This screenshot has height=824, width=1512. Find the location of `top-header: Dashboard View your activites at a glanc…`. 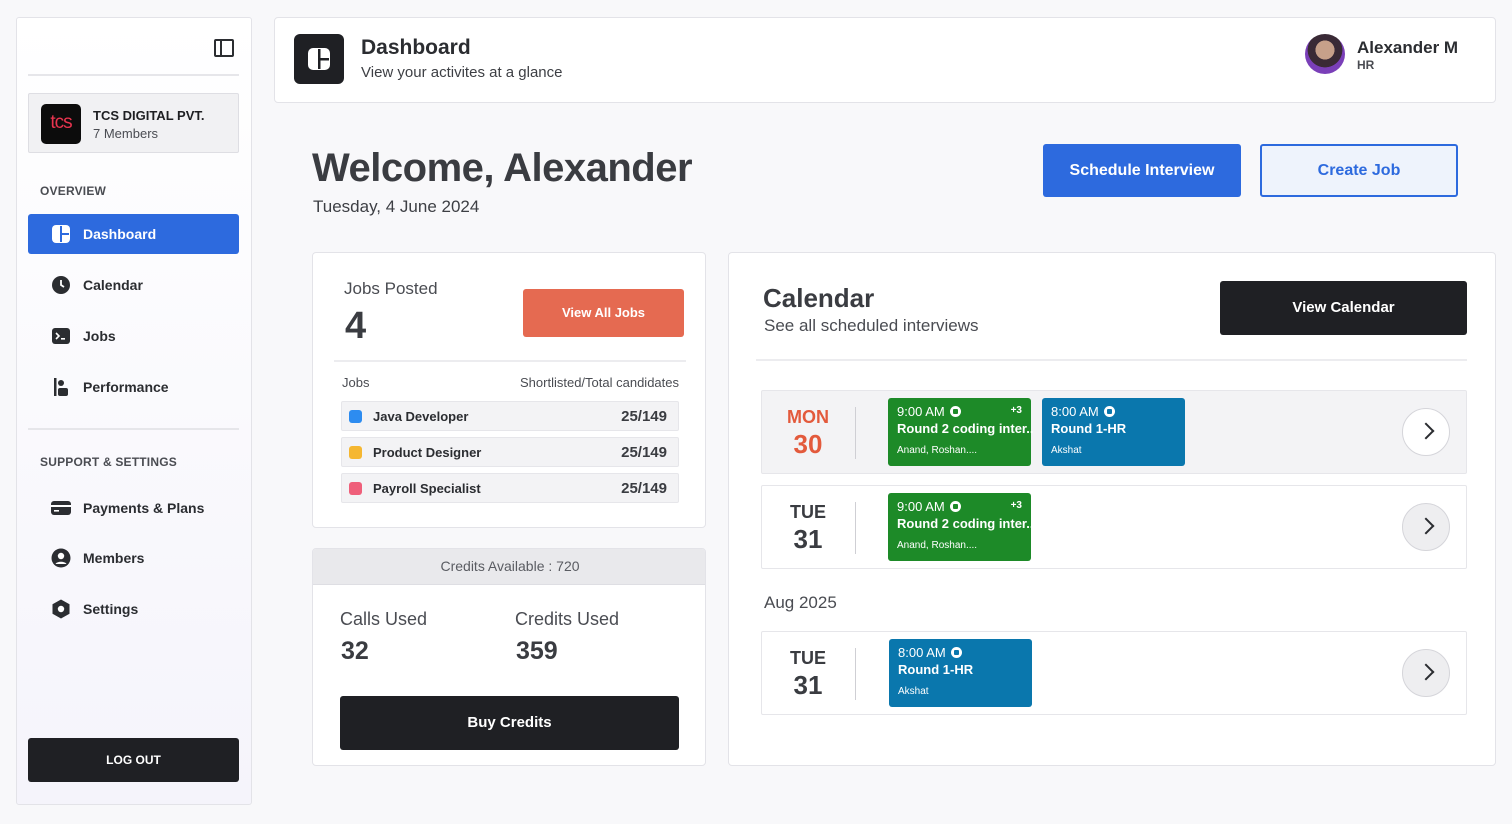

top-header: Dashboard View your activites at a glanc… is located at coordinates (885, 60).